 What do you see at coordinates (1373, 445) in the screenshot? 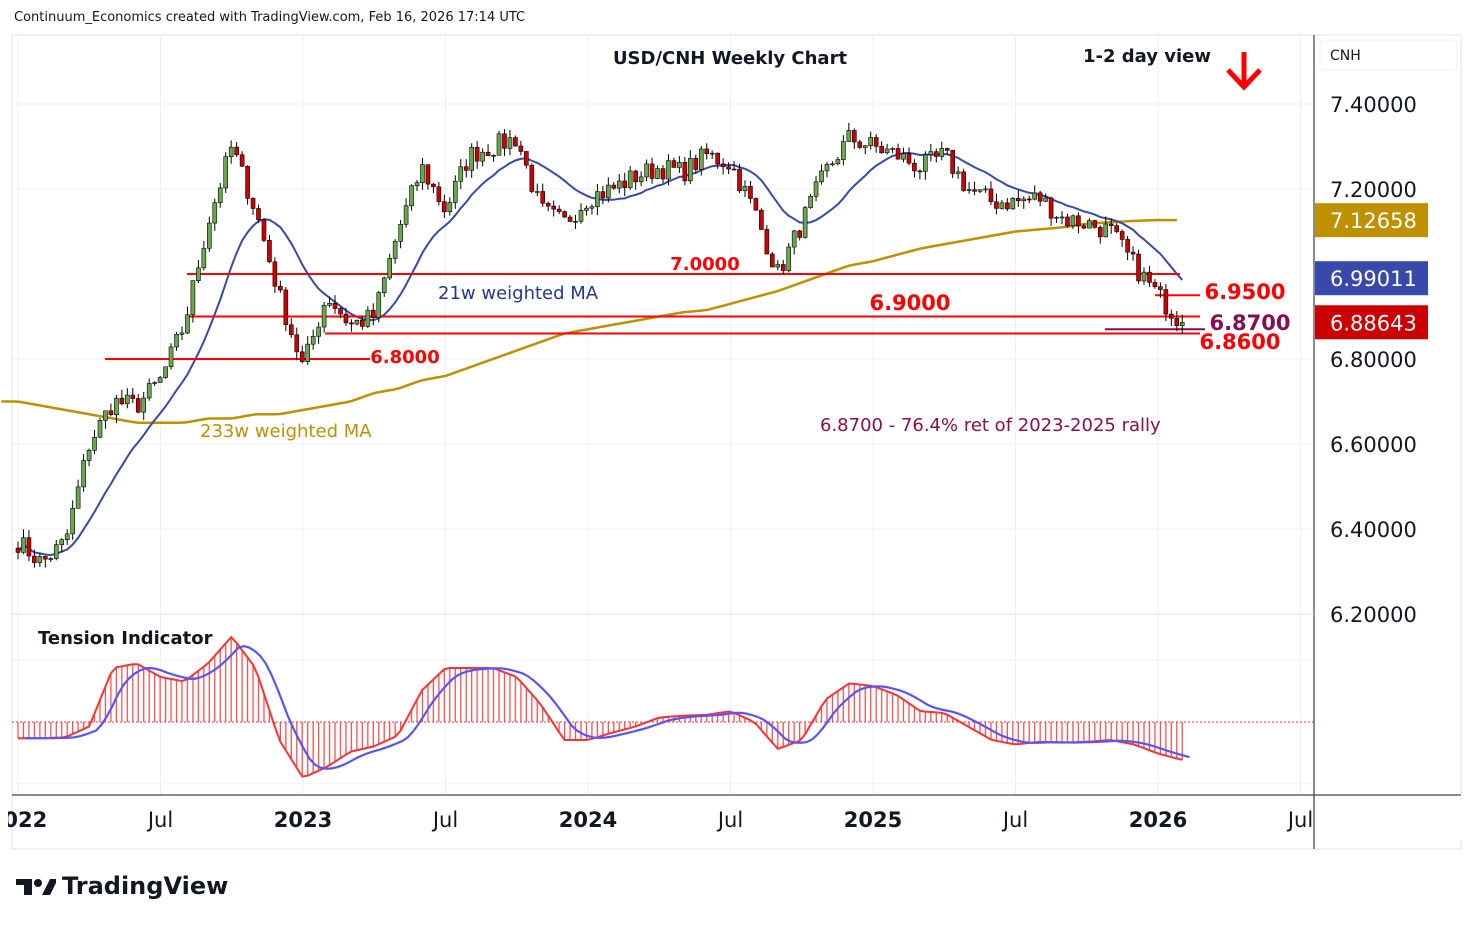
I see `price-tick: 6.60000` at bounding box center [1373, 445].